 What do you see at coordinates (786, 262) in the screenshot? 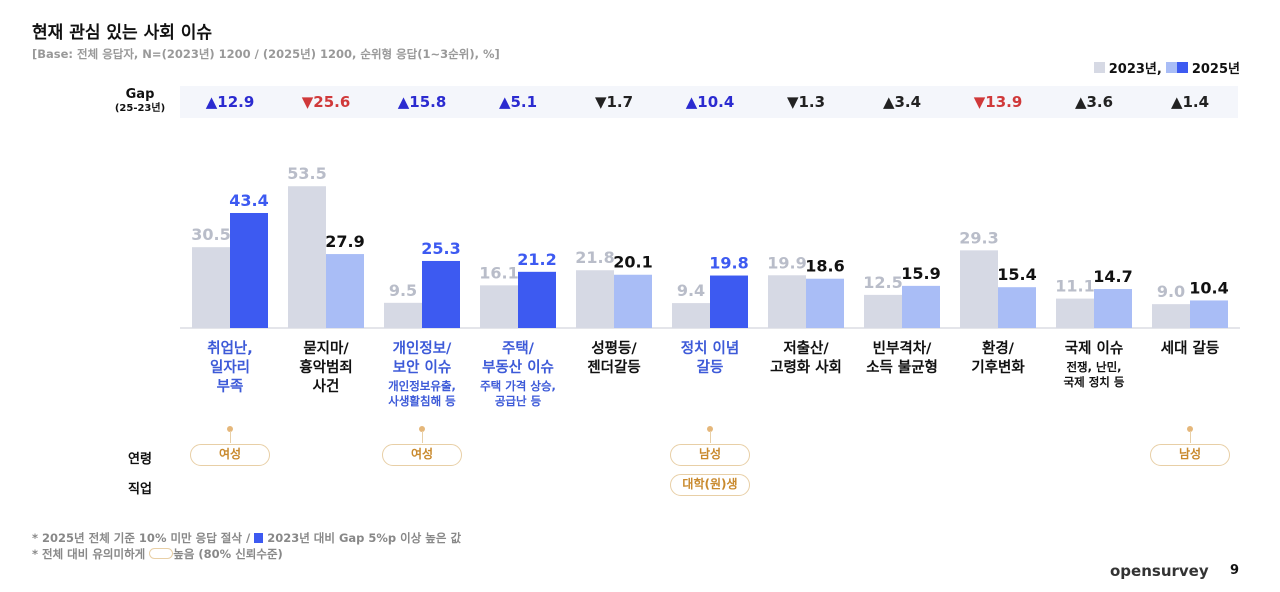
I see `value-label-2023: 19.9` at bounding box center [786, 262].